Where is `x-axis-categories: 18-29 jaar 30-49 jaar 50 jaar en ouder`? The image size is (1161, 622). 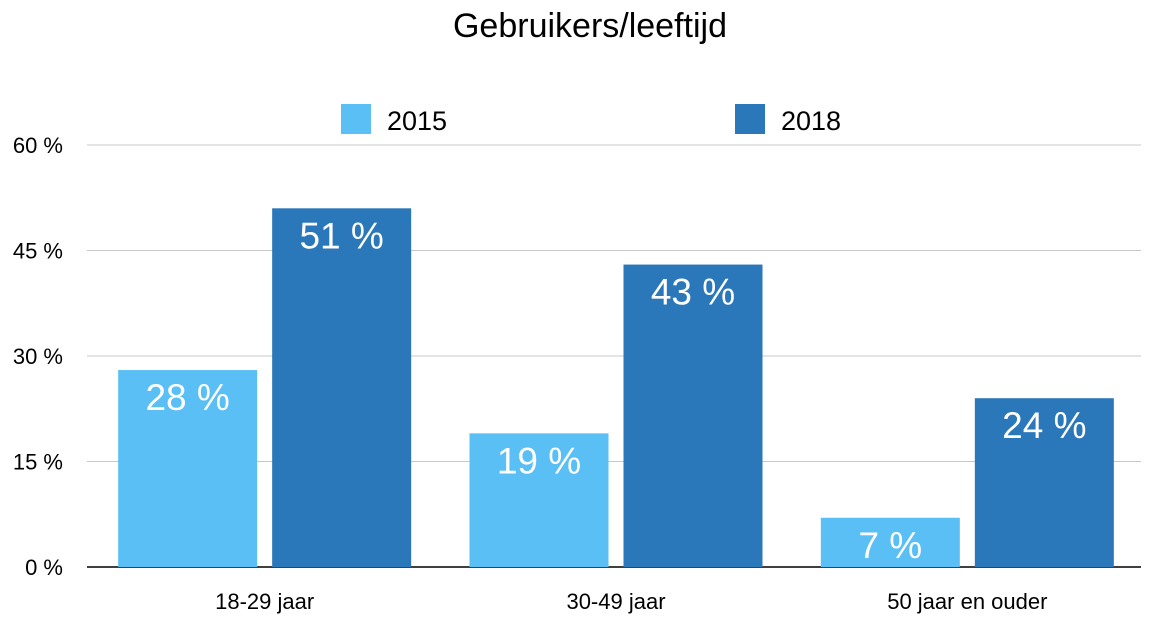 x-axis-categories: 18-29 jaar 30-49 jaar 50 jaar en ouder is located at coordinates (631, 601).